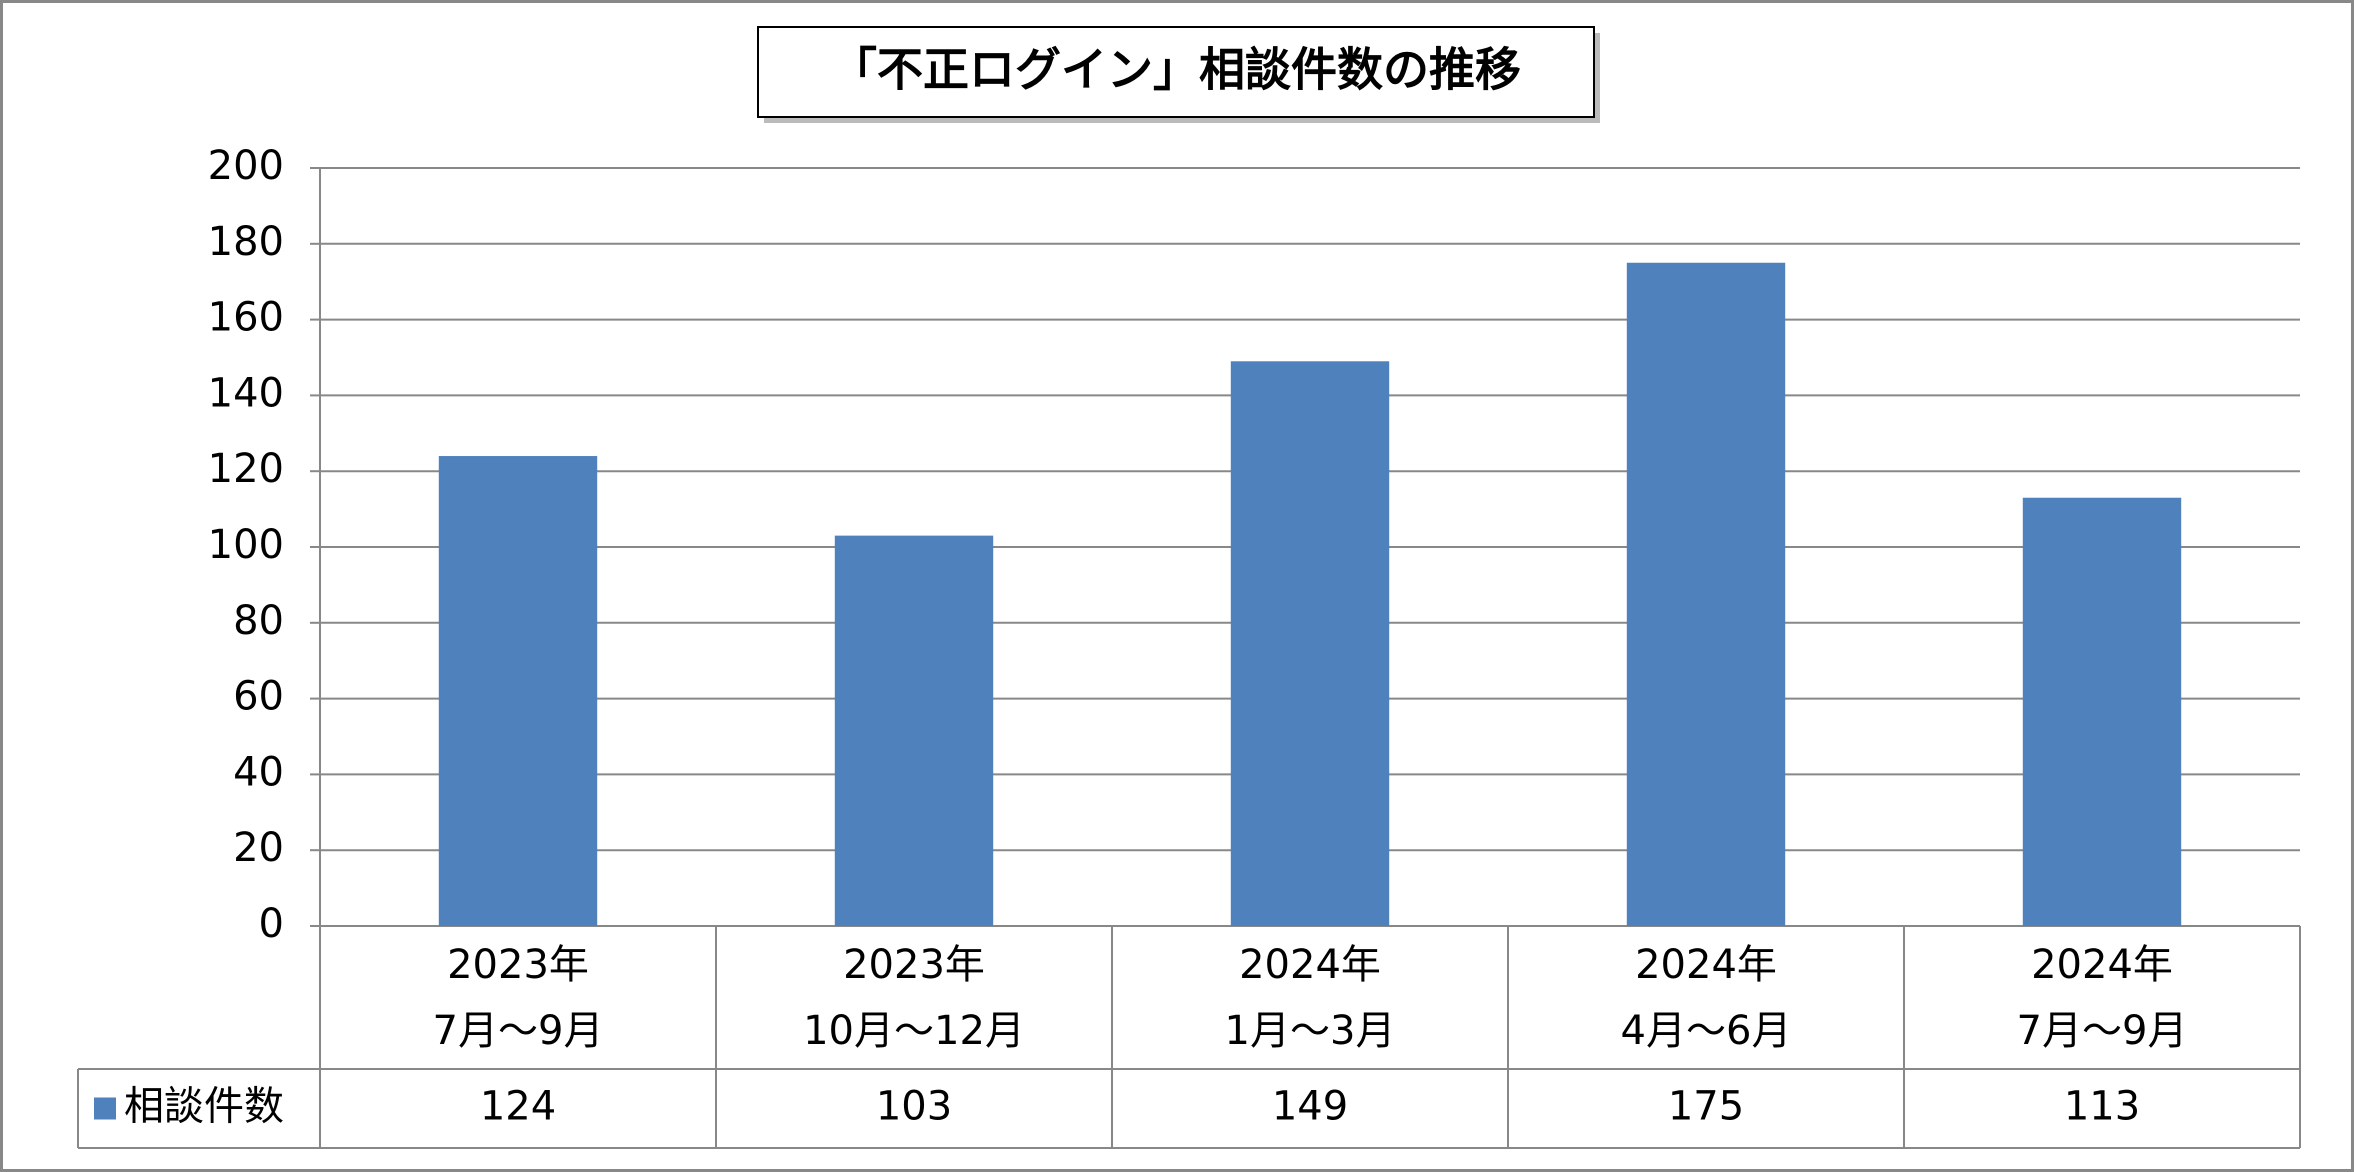 This screenshot has width=2354, height=1172. Describe the element at coordinates (2102, 997) in the screenshot. I see `x-tick-label: 2024年 7月～9月` at that location.